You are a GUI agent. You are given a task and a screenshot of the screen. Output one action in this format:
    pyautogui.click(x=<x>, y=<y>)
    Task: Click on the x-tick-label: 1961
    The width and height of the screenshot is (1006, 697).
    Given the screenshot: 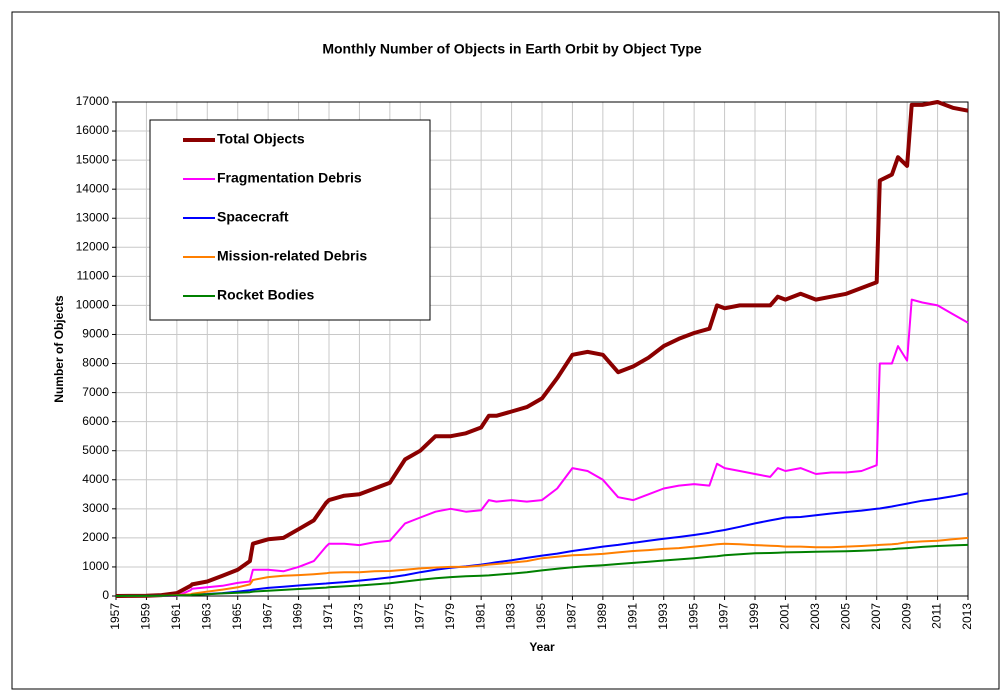 What is the action you would take?
    pyautogui.click(x=176, y=616)
    